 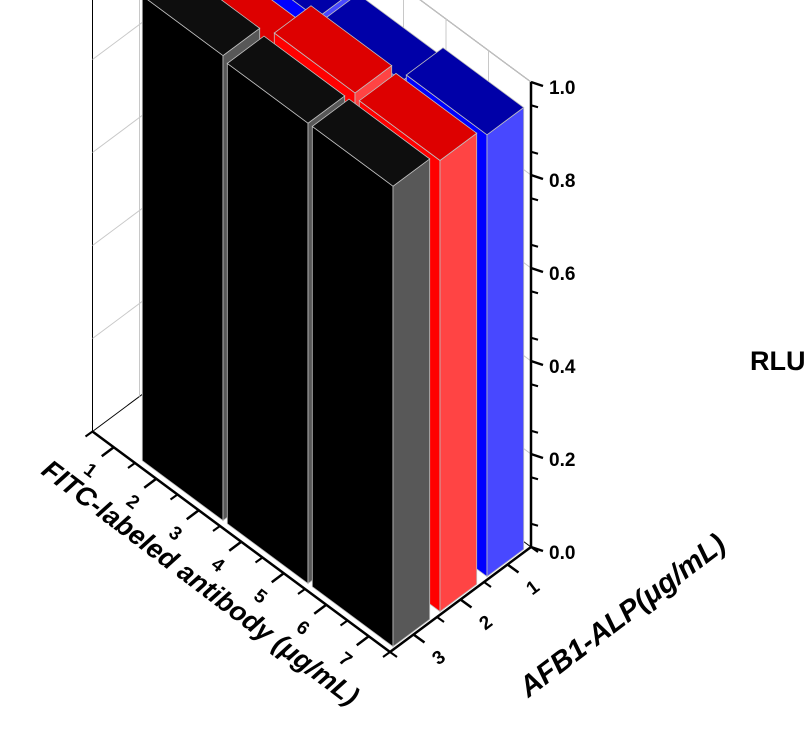 I want to click on z-tick-label: 0.6, so click(x=562, y=274).